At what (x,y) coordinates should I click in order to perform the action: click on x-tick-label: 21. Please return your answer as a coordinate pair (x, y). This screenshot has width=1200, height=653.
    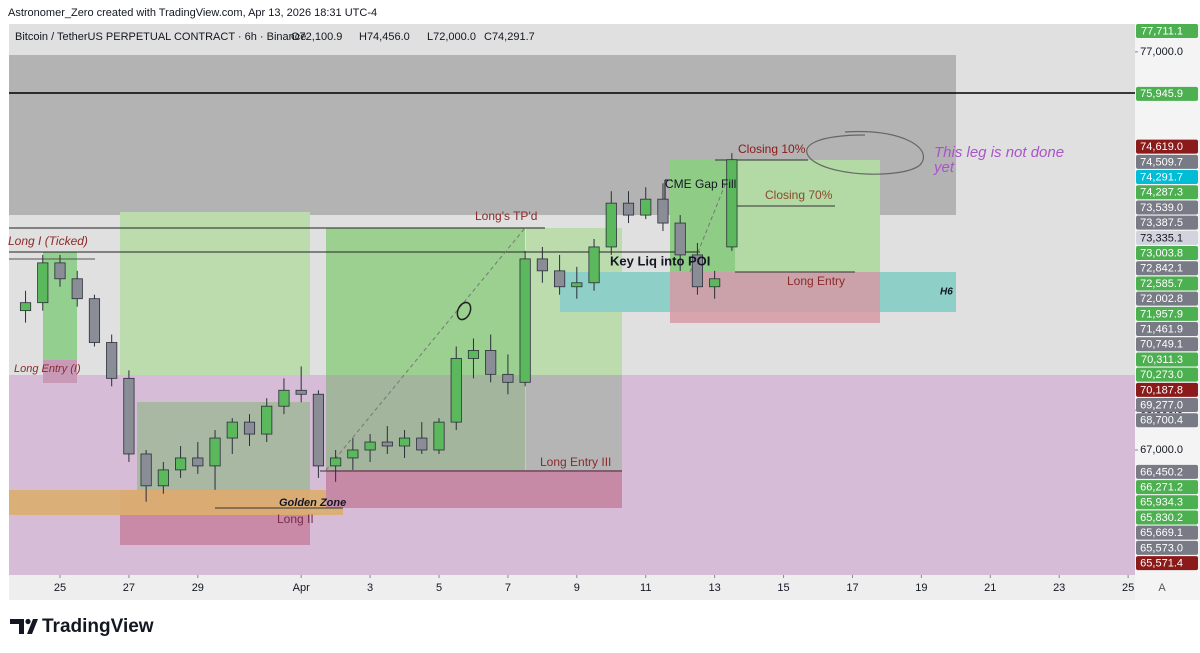
    Looking at the image, I should click on (990, 588).